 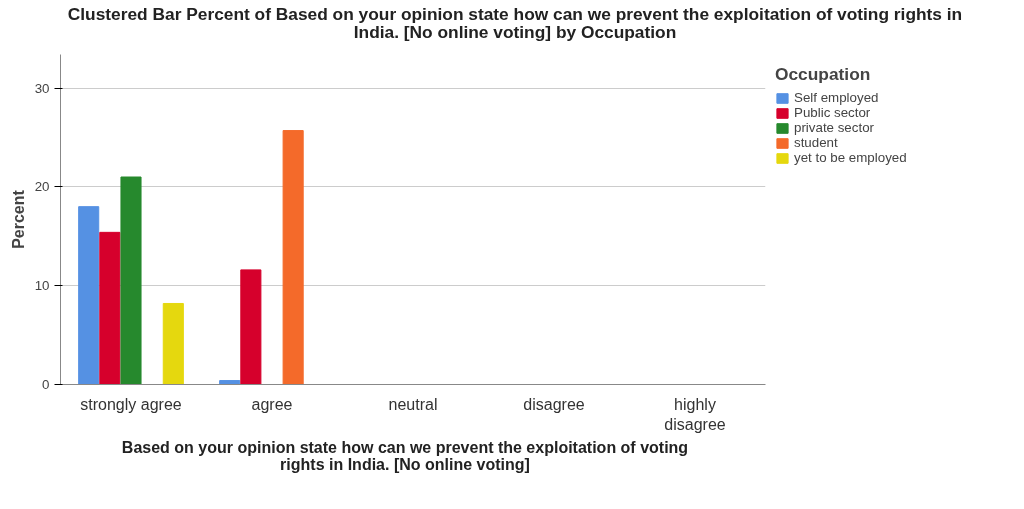 I want to click on y-tick-label: 0, so click(x=46, y=385).